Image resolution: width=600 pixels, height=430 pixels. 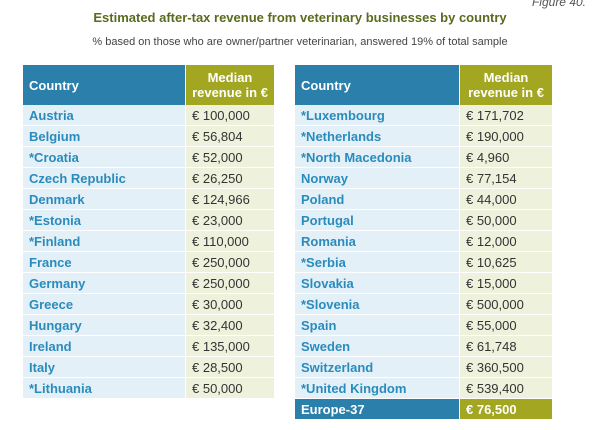 What do you see at coordinates (377, 388) in the screenshot?
I see `country-cell: *United Kingdom` at bounding box center [377, 388].